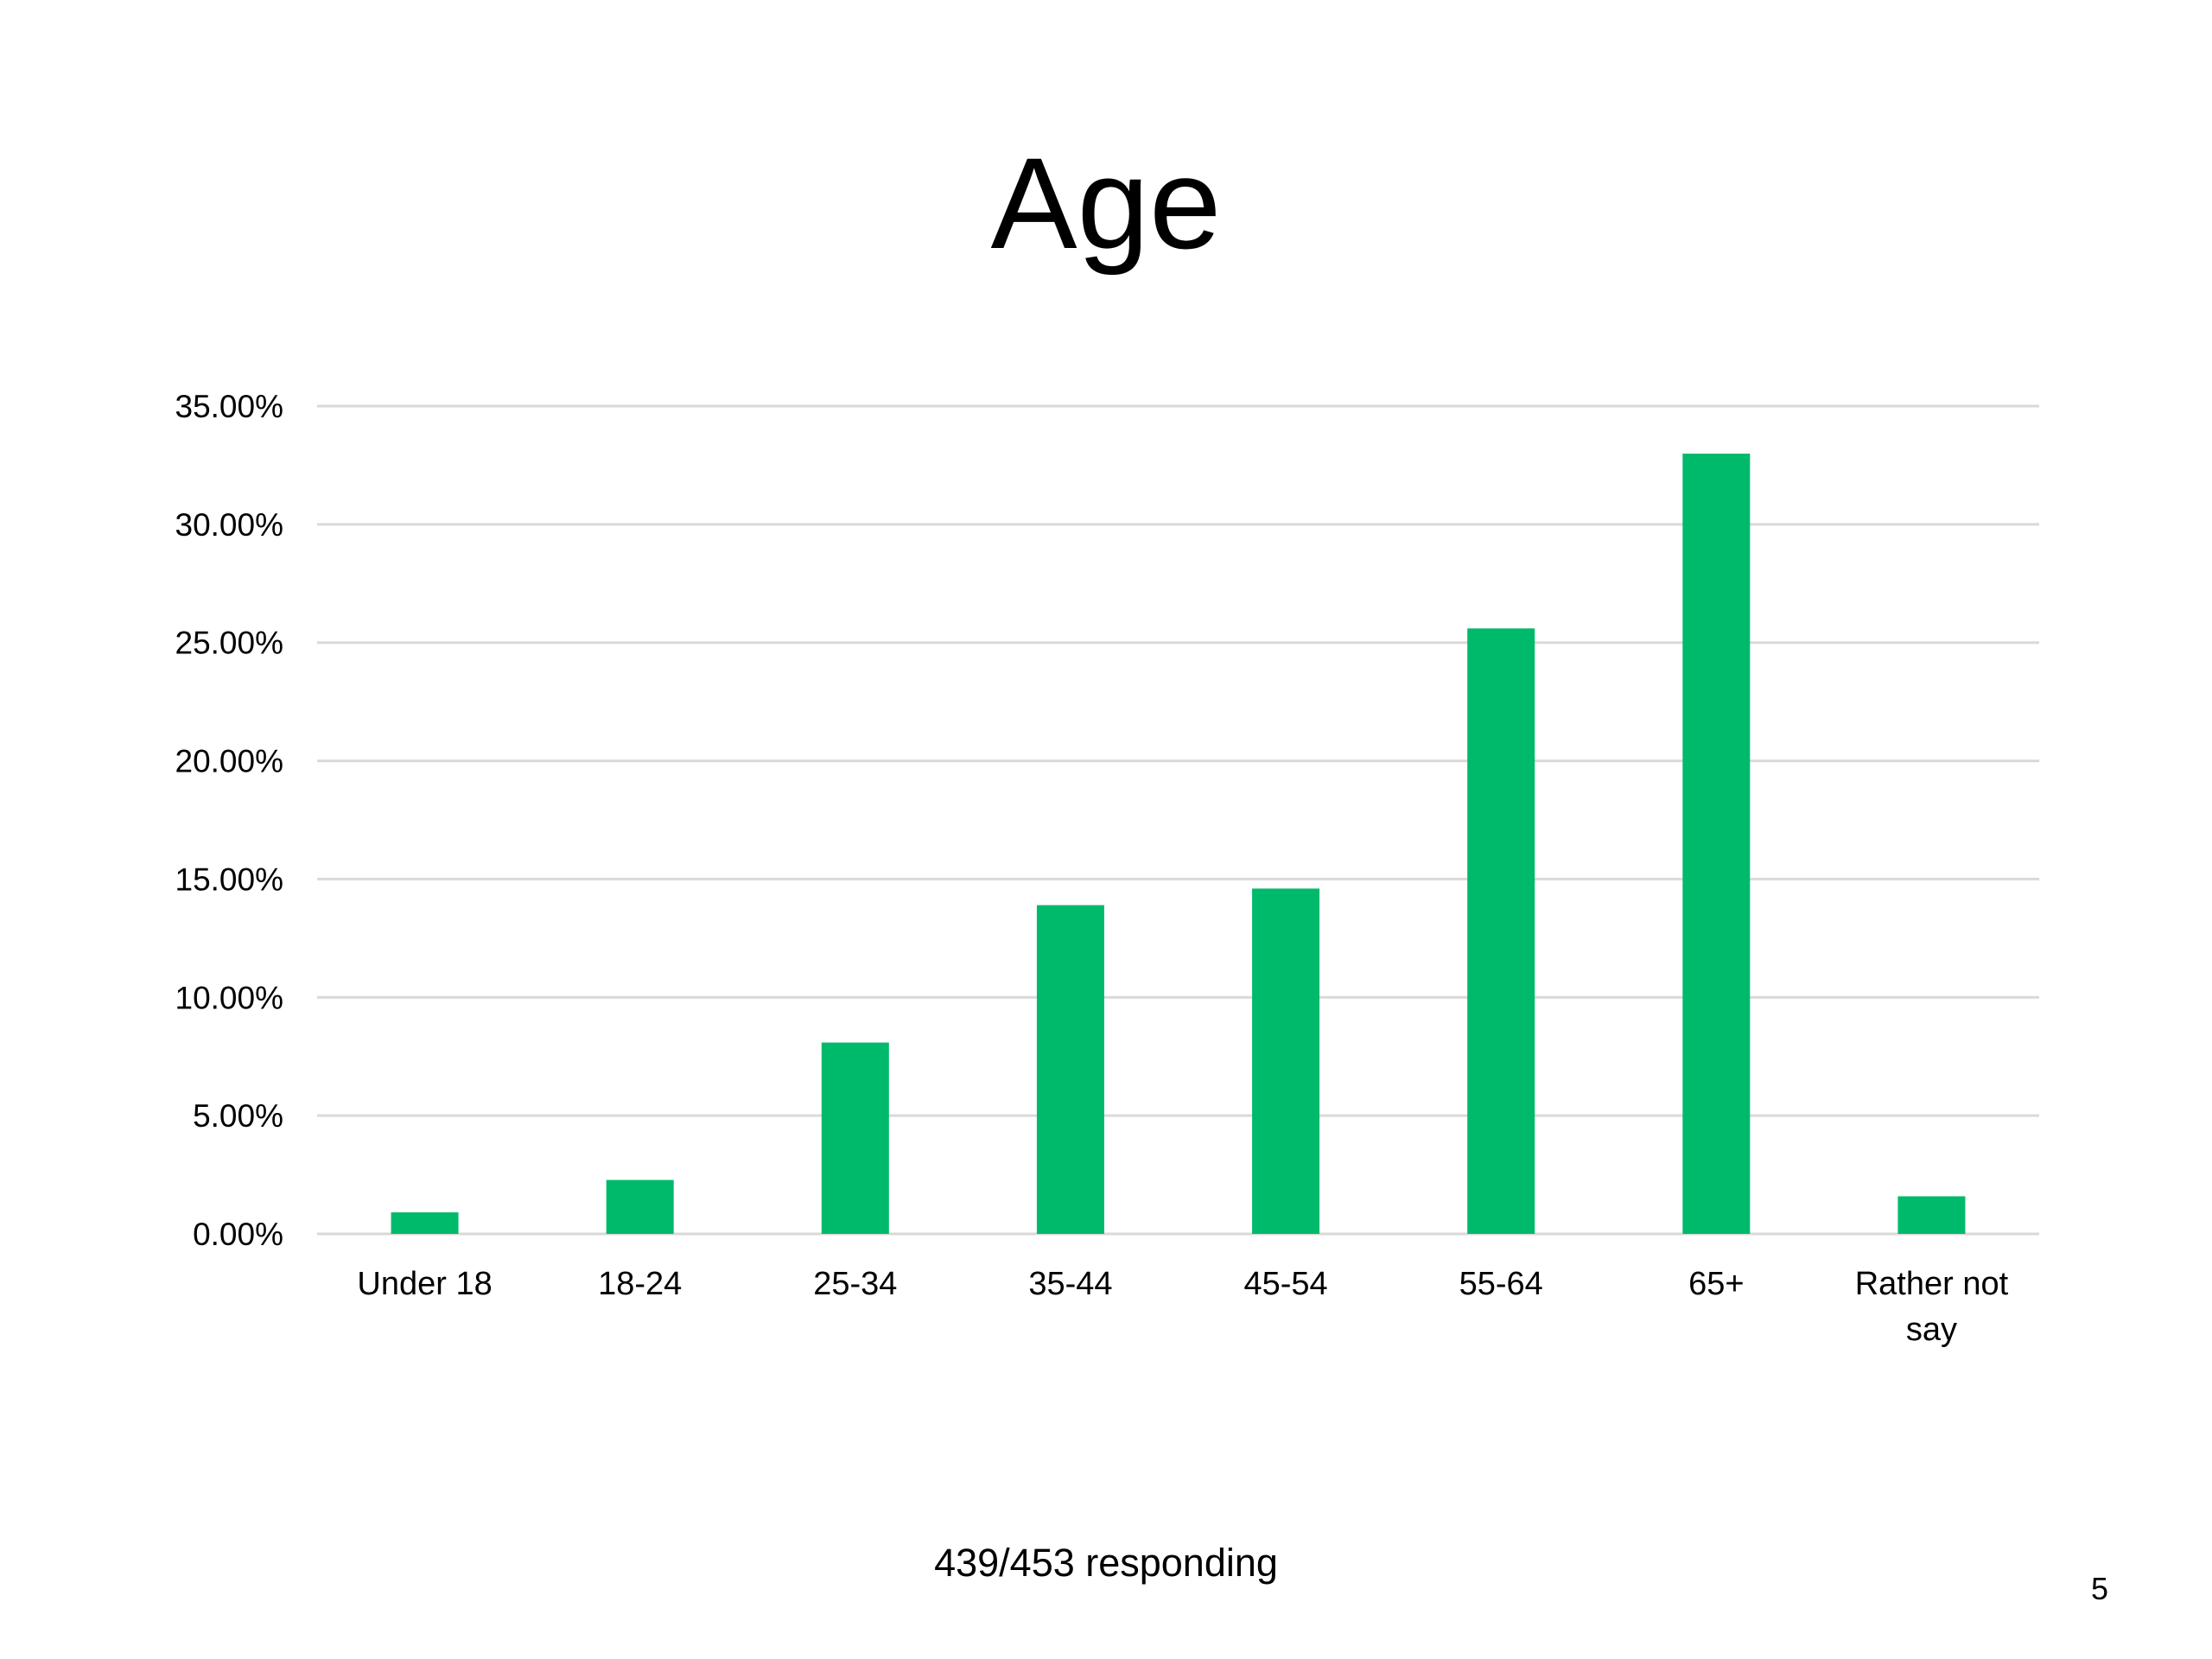 This screenshot has height=1659, width=2212. I want to click on y-tick-label: 10.00%, so click(230, 998).